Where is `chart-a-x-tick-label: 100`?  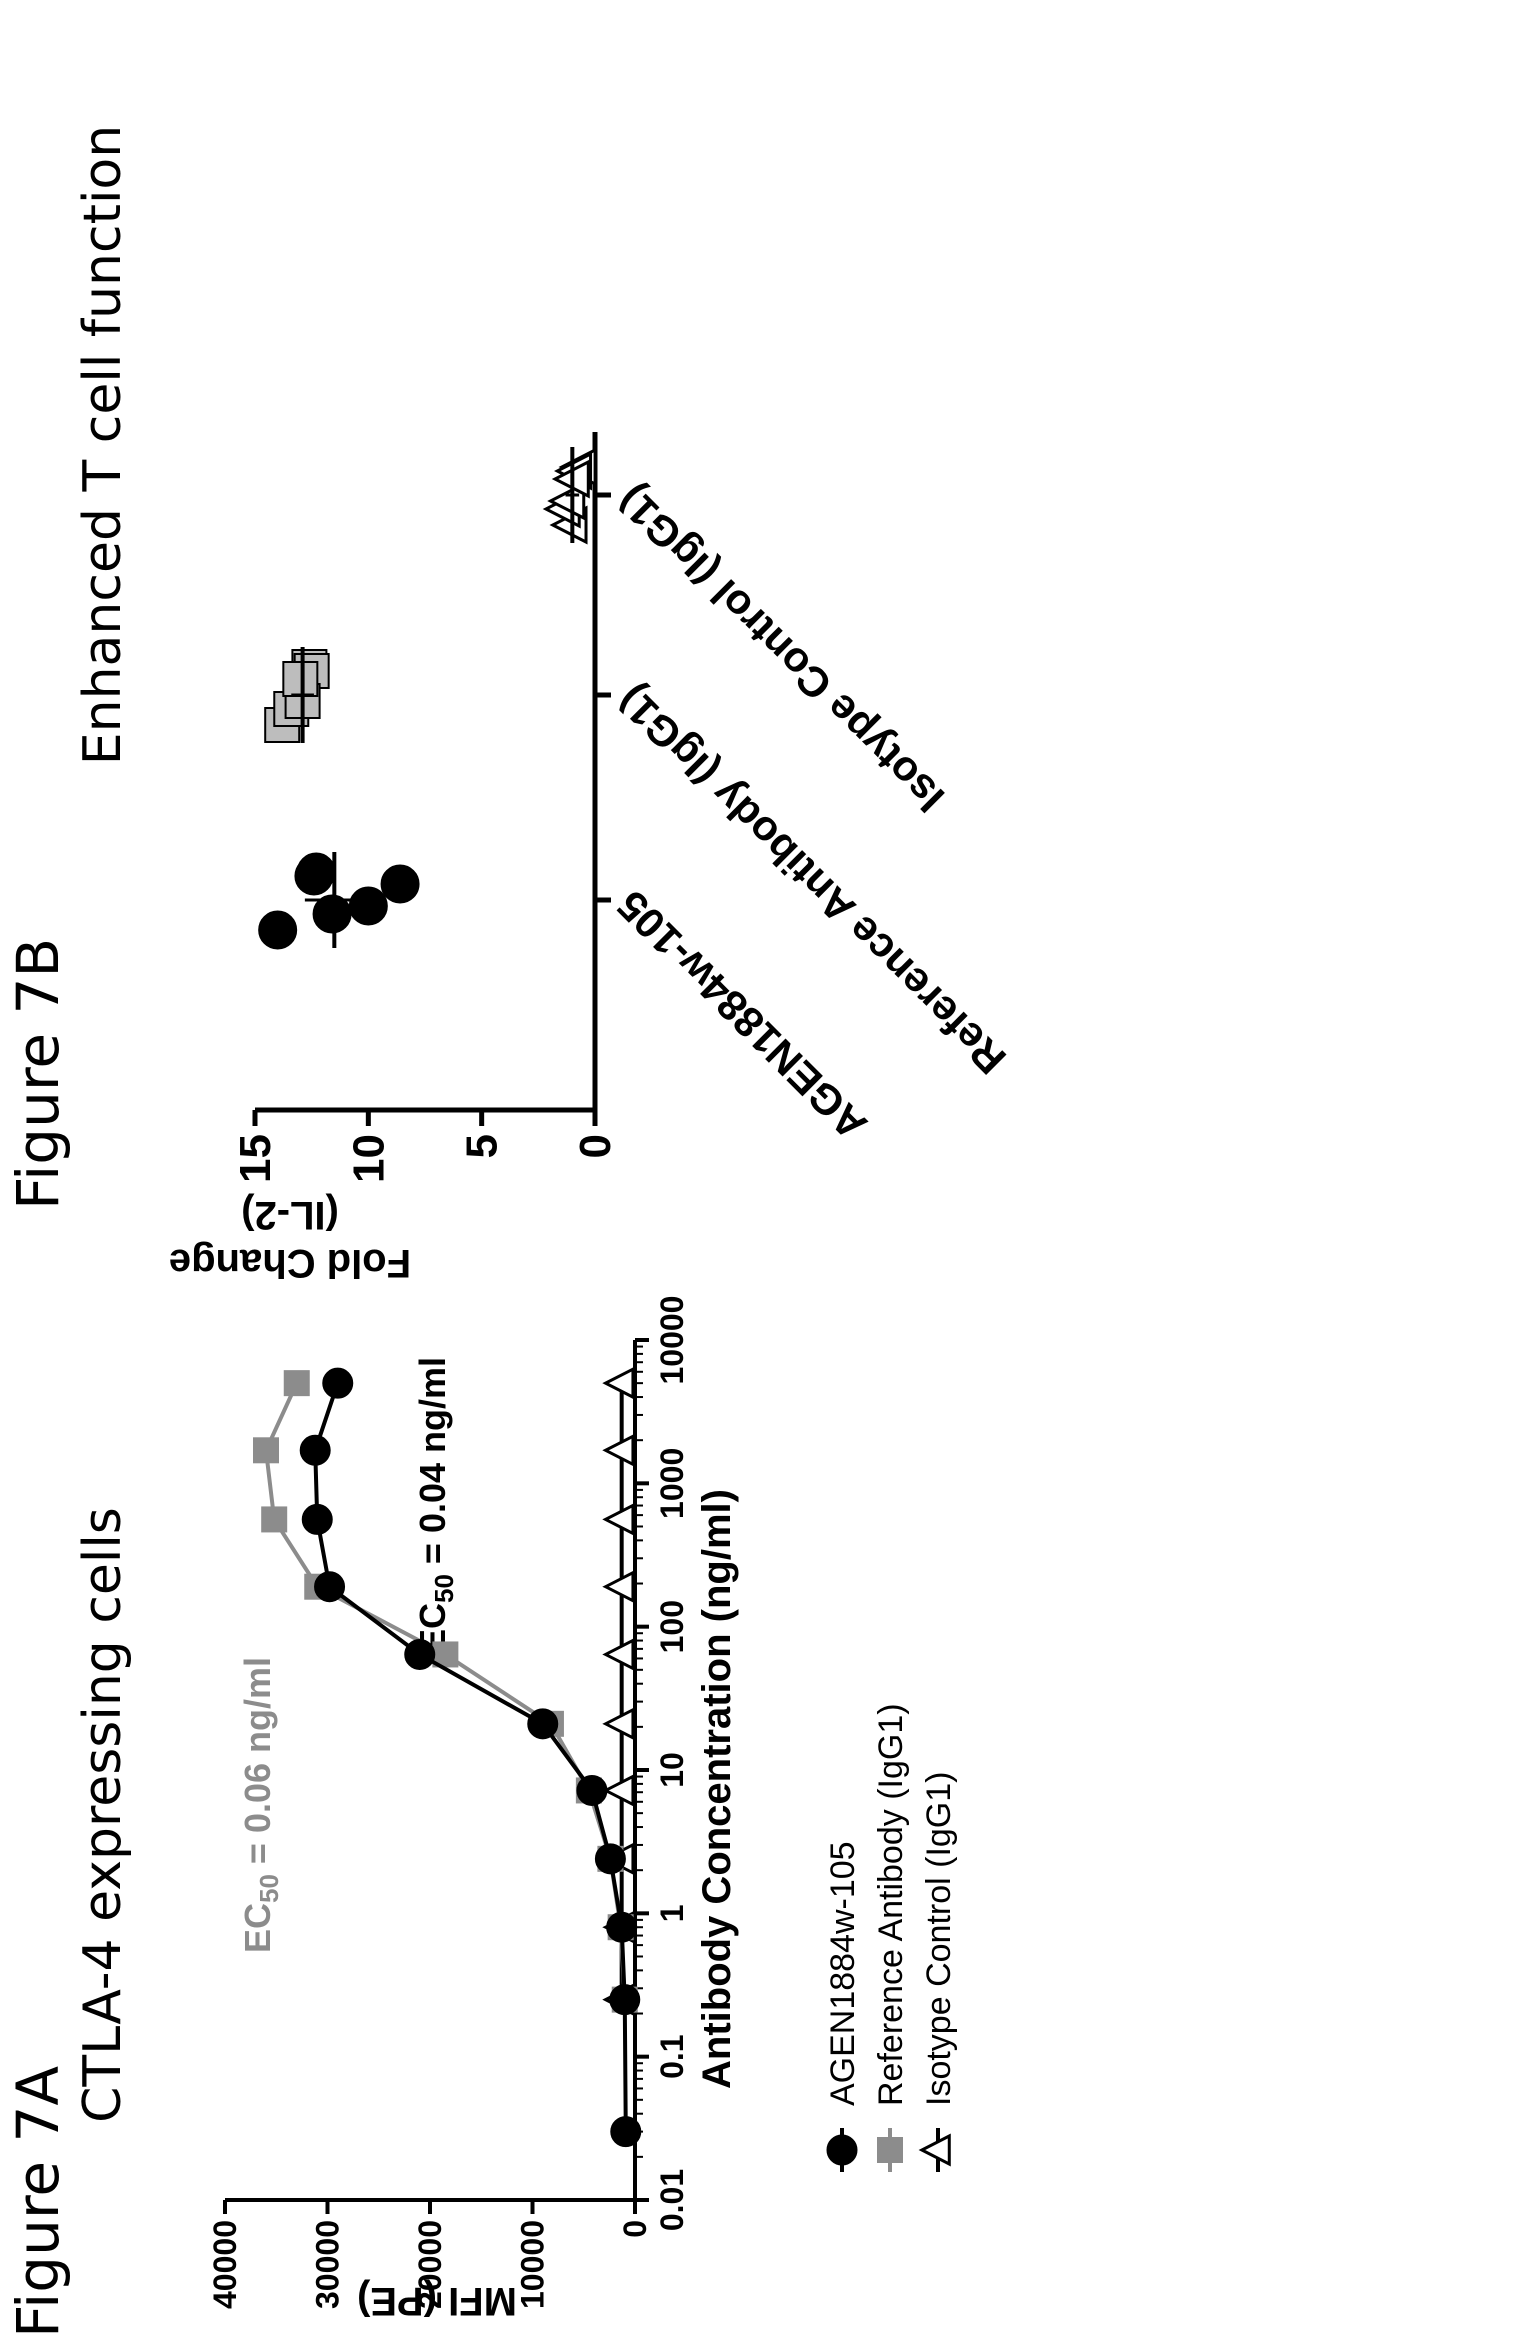 chart-a-x-tick-label: 100 is located at coordinates (672, 1626).